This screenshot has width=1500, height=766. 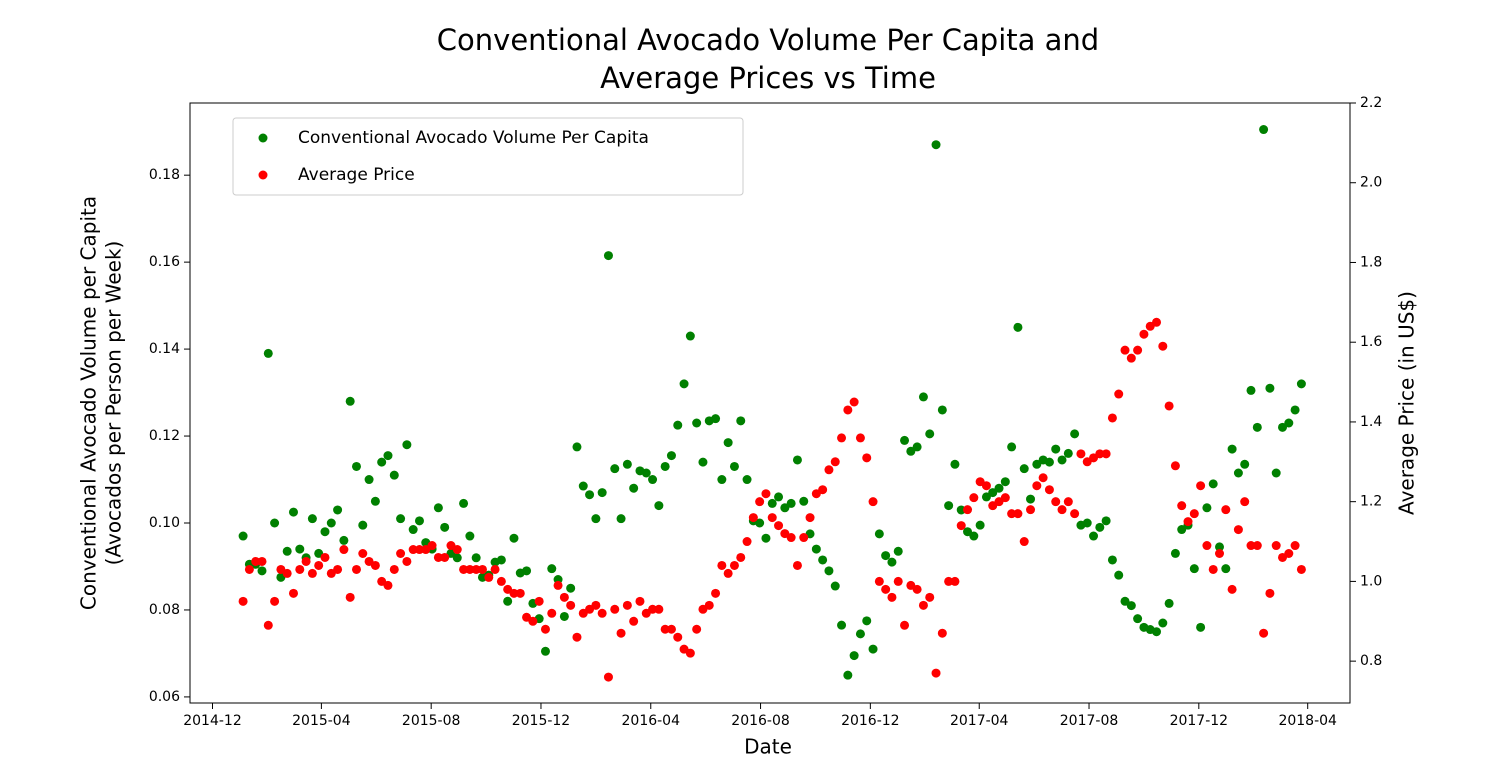 I want to click on y-axis-label: (Avocados per Person per Week), so click(x=114, y=403).